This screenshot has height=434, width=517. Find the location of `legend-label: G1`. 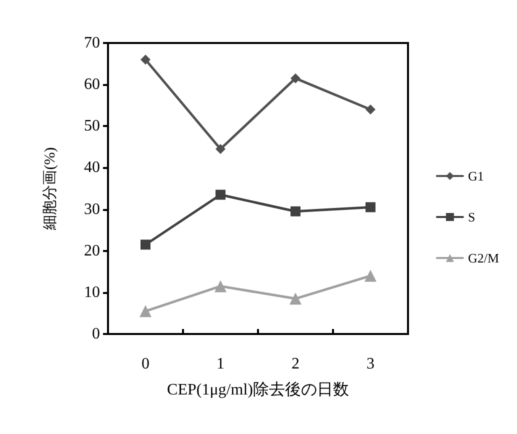

legend-label: G1 is located at coordinates (476, 176).